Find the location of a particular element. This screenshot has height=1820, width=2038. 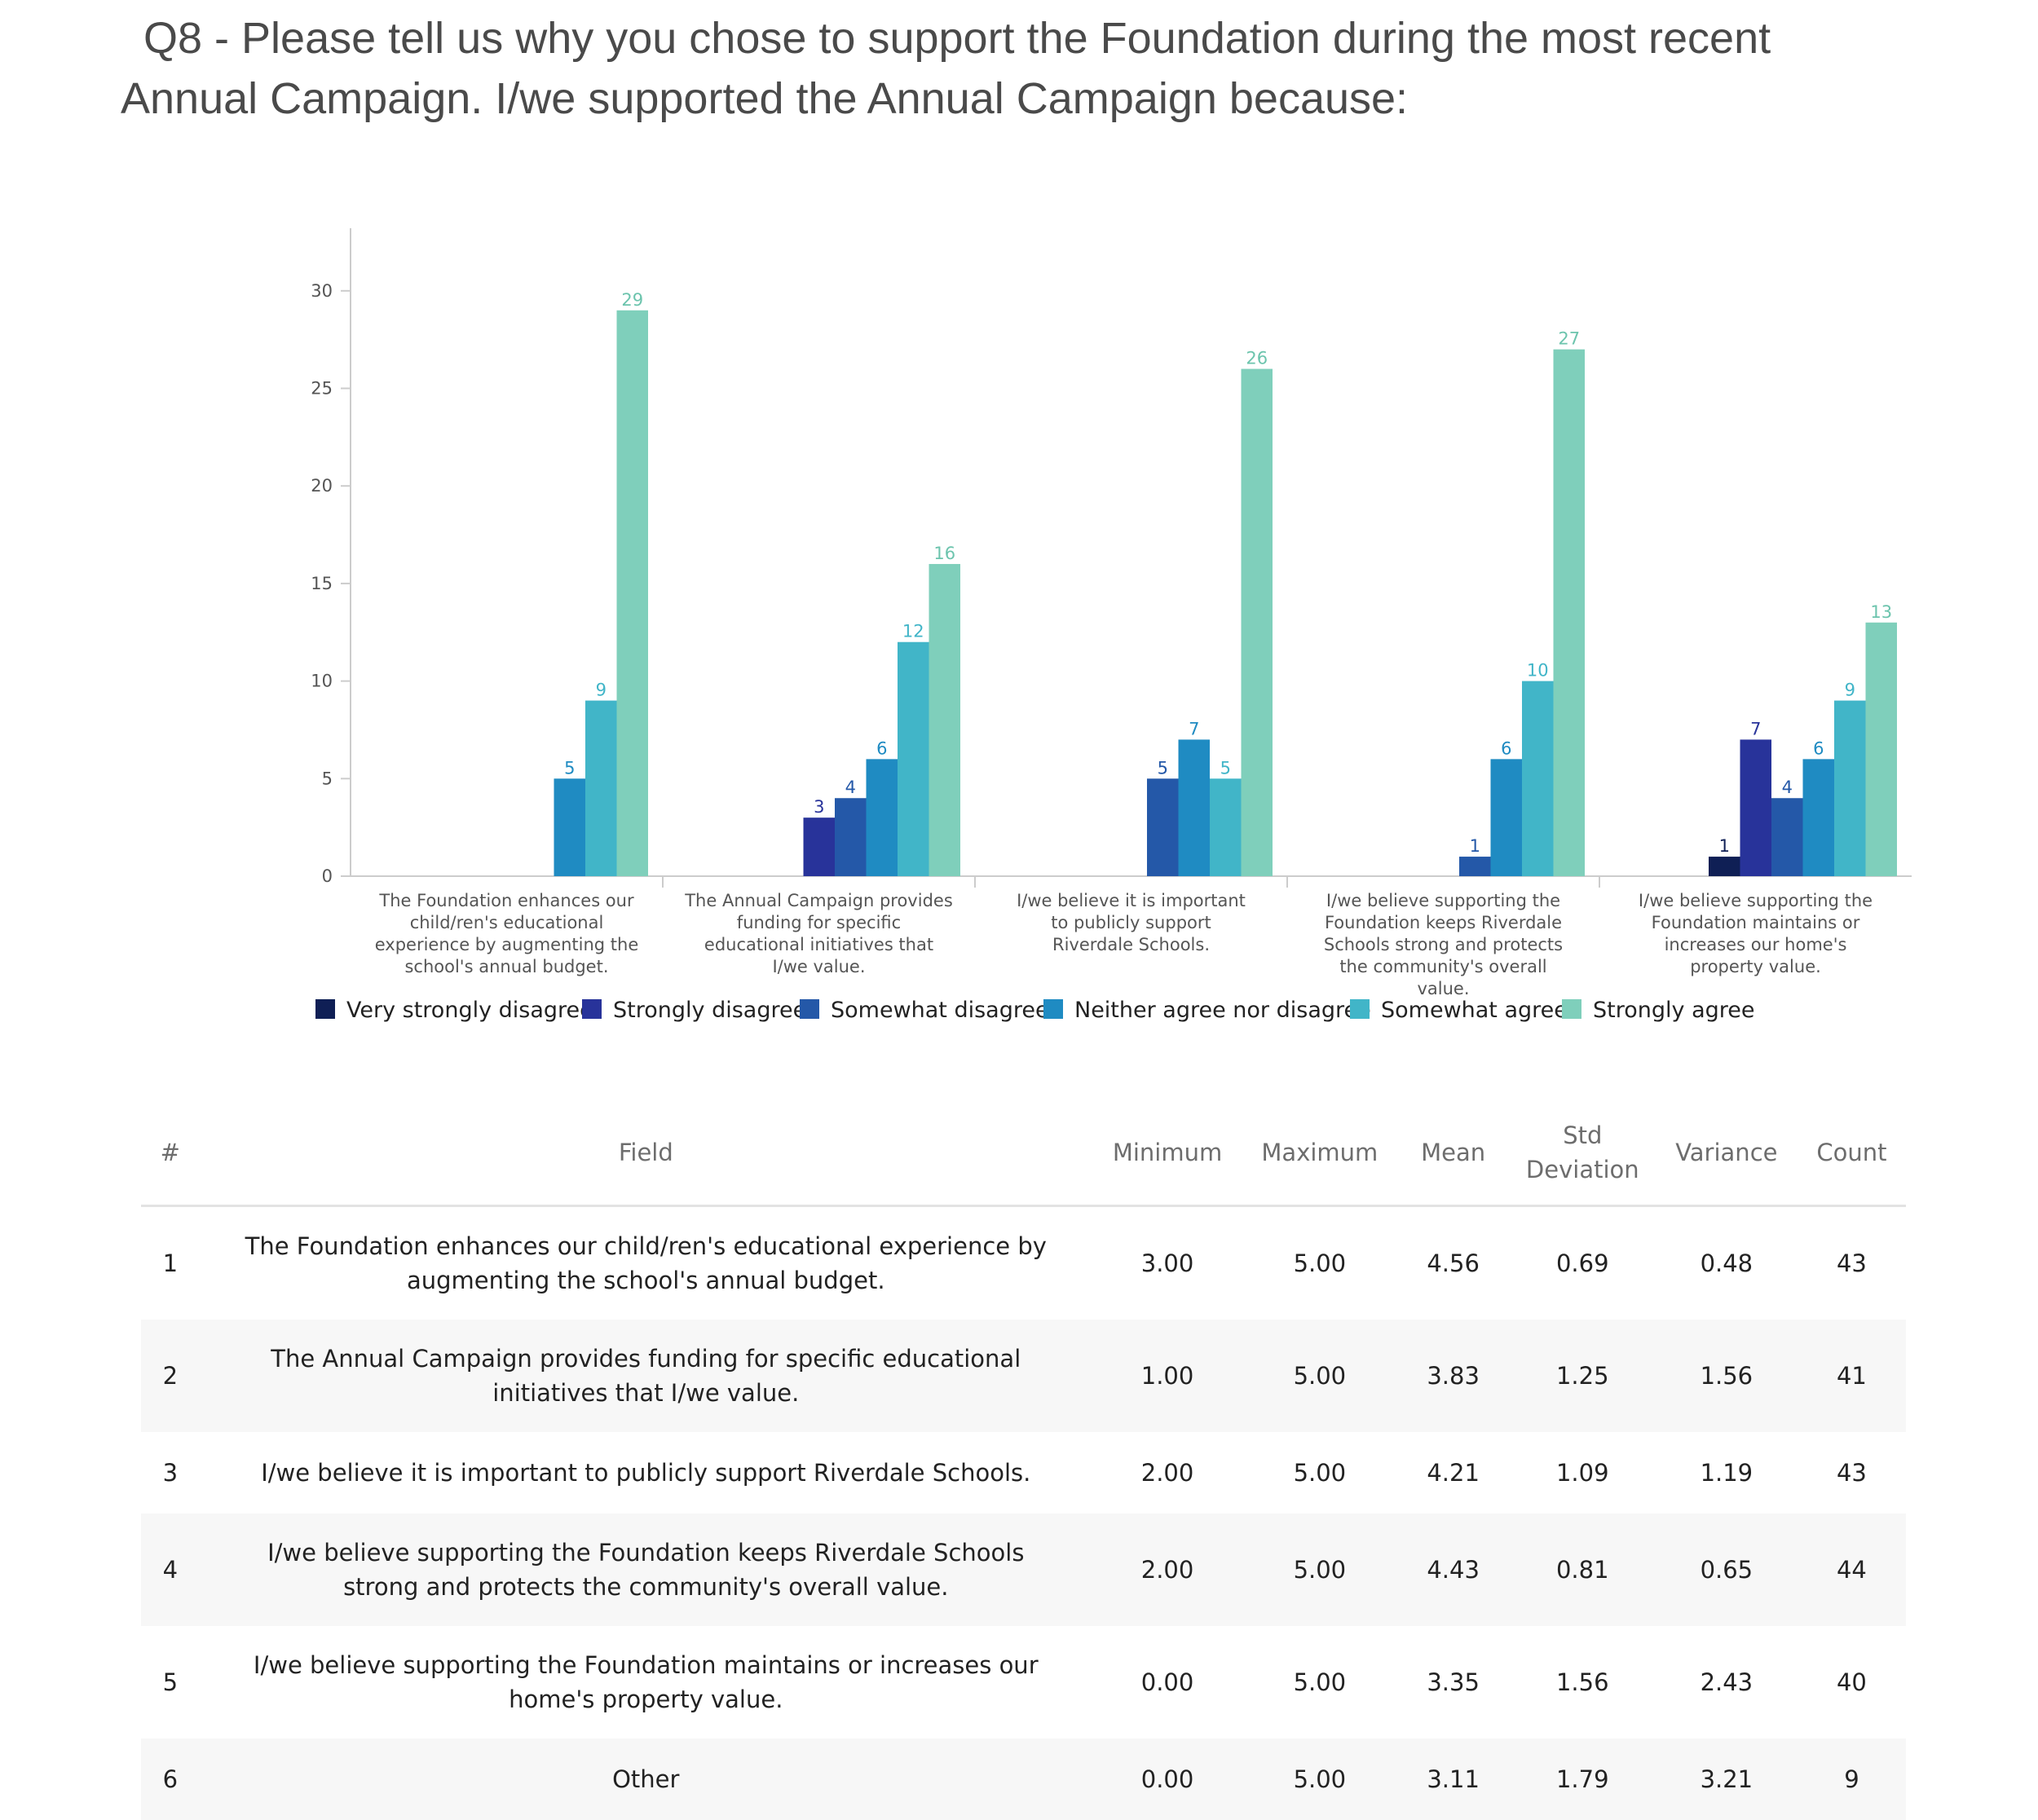

x-category-label-line: Foundation maintains or is located at coordinates (1756, 923).